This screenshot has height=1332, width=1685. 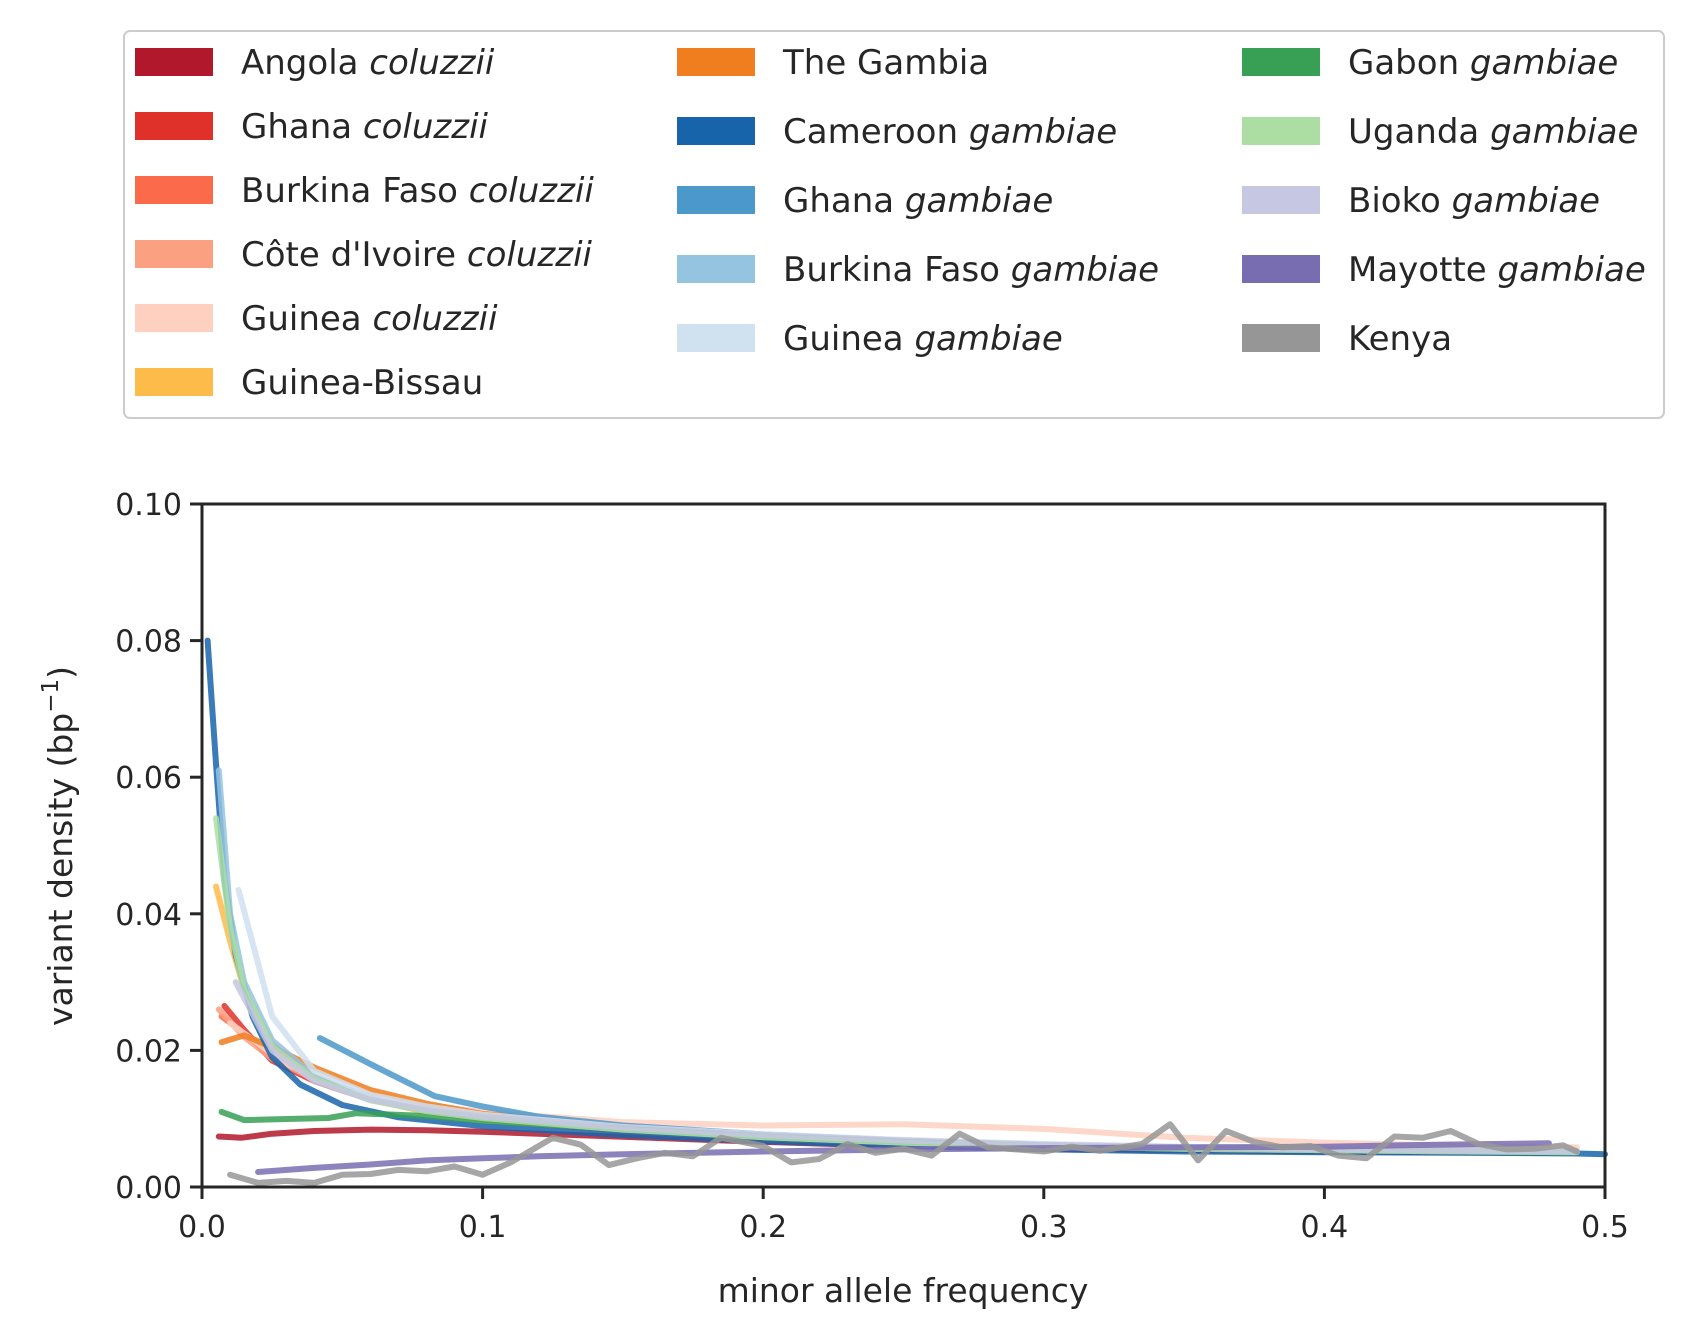 I want to click on legend-label: Guinea coluzzii, so click(x=369, y=319).